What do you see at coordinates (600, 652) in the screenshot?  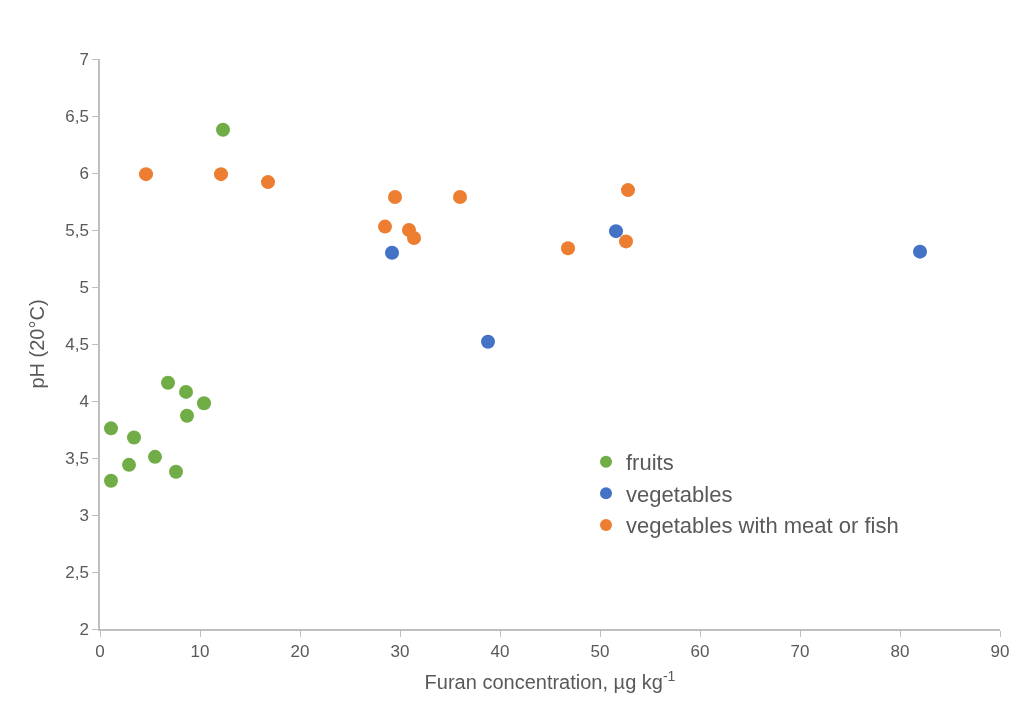 I see `x-tick-label: 50` at bounding box center [600, 652].